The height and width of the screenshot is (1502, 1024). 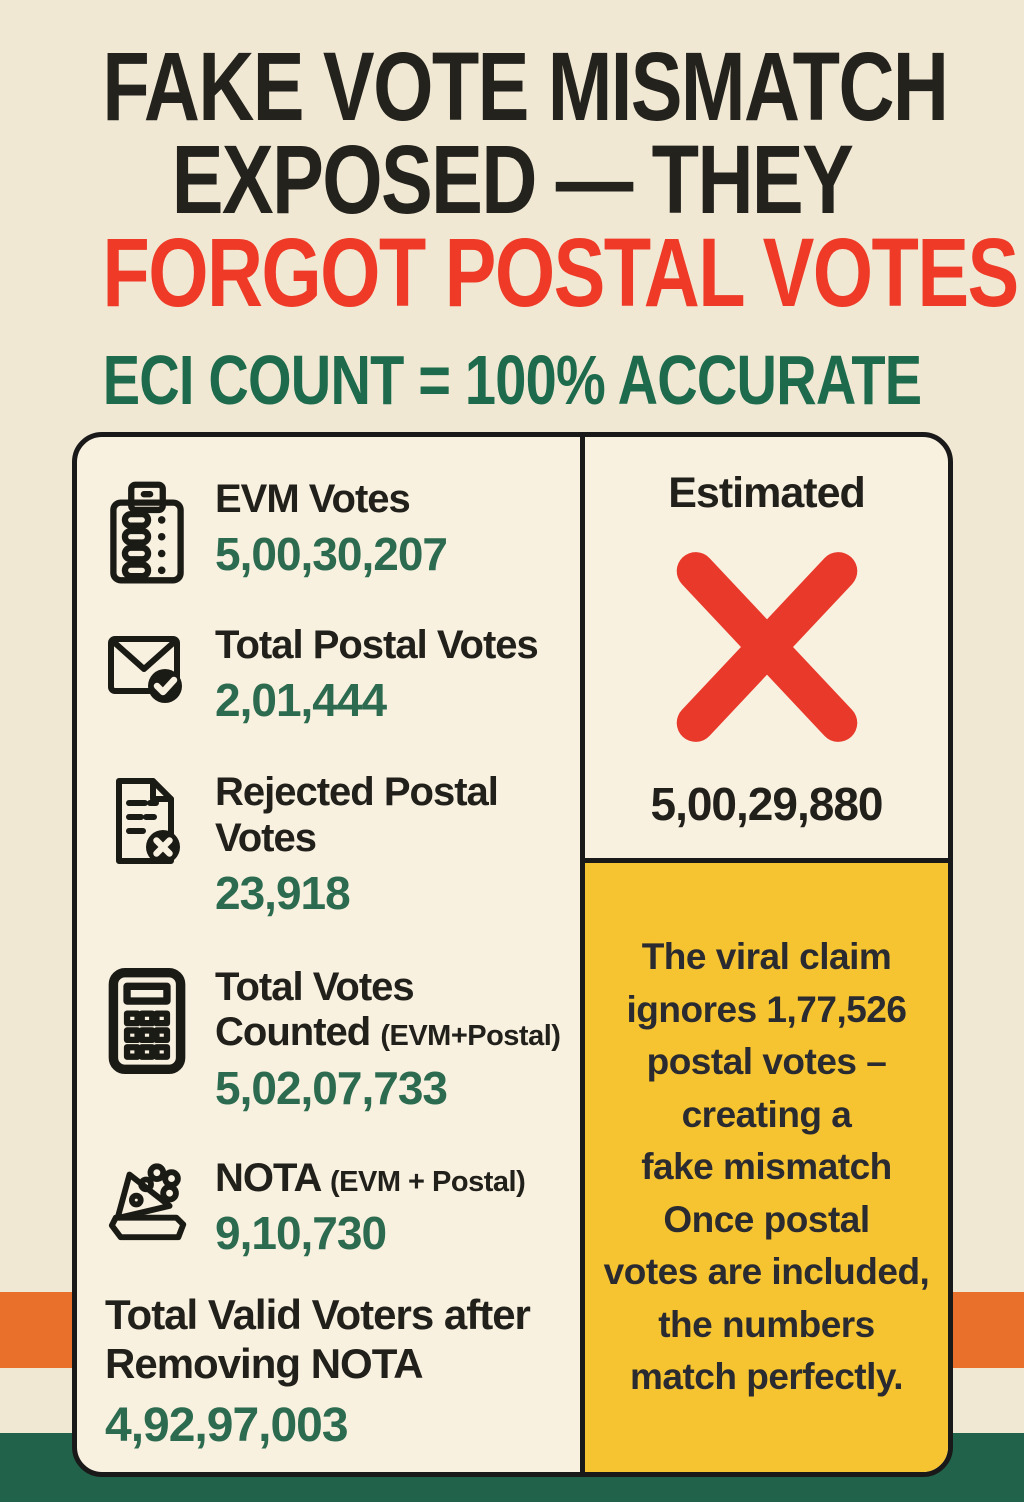 What do you see at coordinates (512, 380) in the screenshot?
I see `headline-subtitle: ECI COUNT = 100% ACCURATE` at bounding box center [512, 380].